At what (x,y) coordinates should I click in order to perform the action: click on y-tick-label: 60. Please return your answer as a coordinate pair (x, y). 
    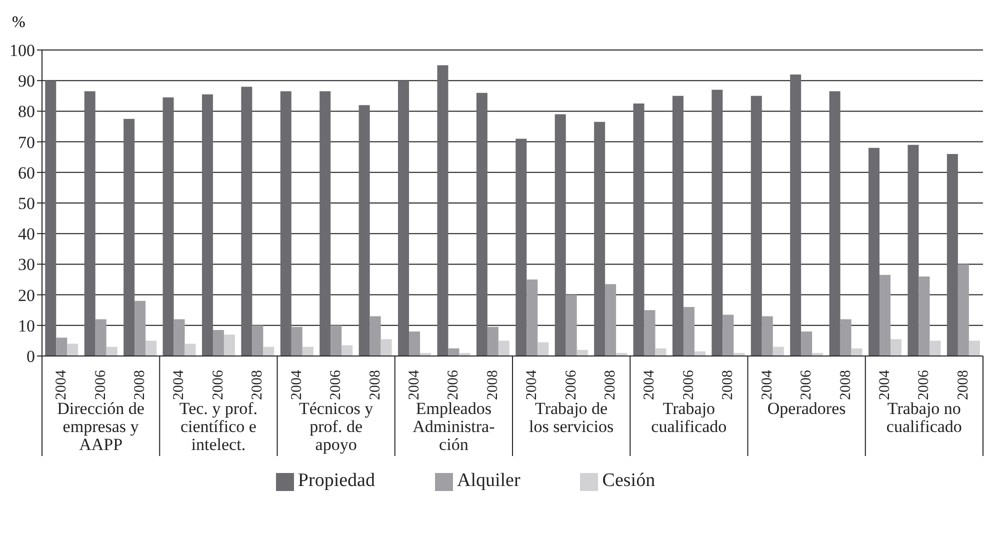
    Looking at the image, I should click on (26, 172).